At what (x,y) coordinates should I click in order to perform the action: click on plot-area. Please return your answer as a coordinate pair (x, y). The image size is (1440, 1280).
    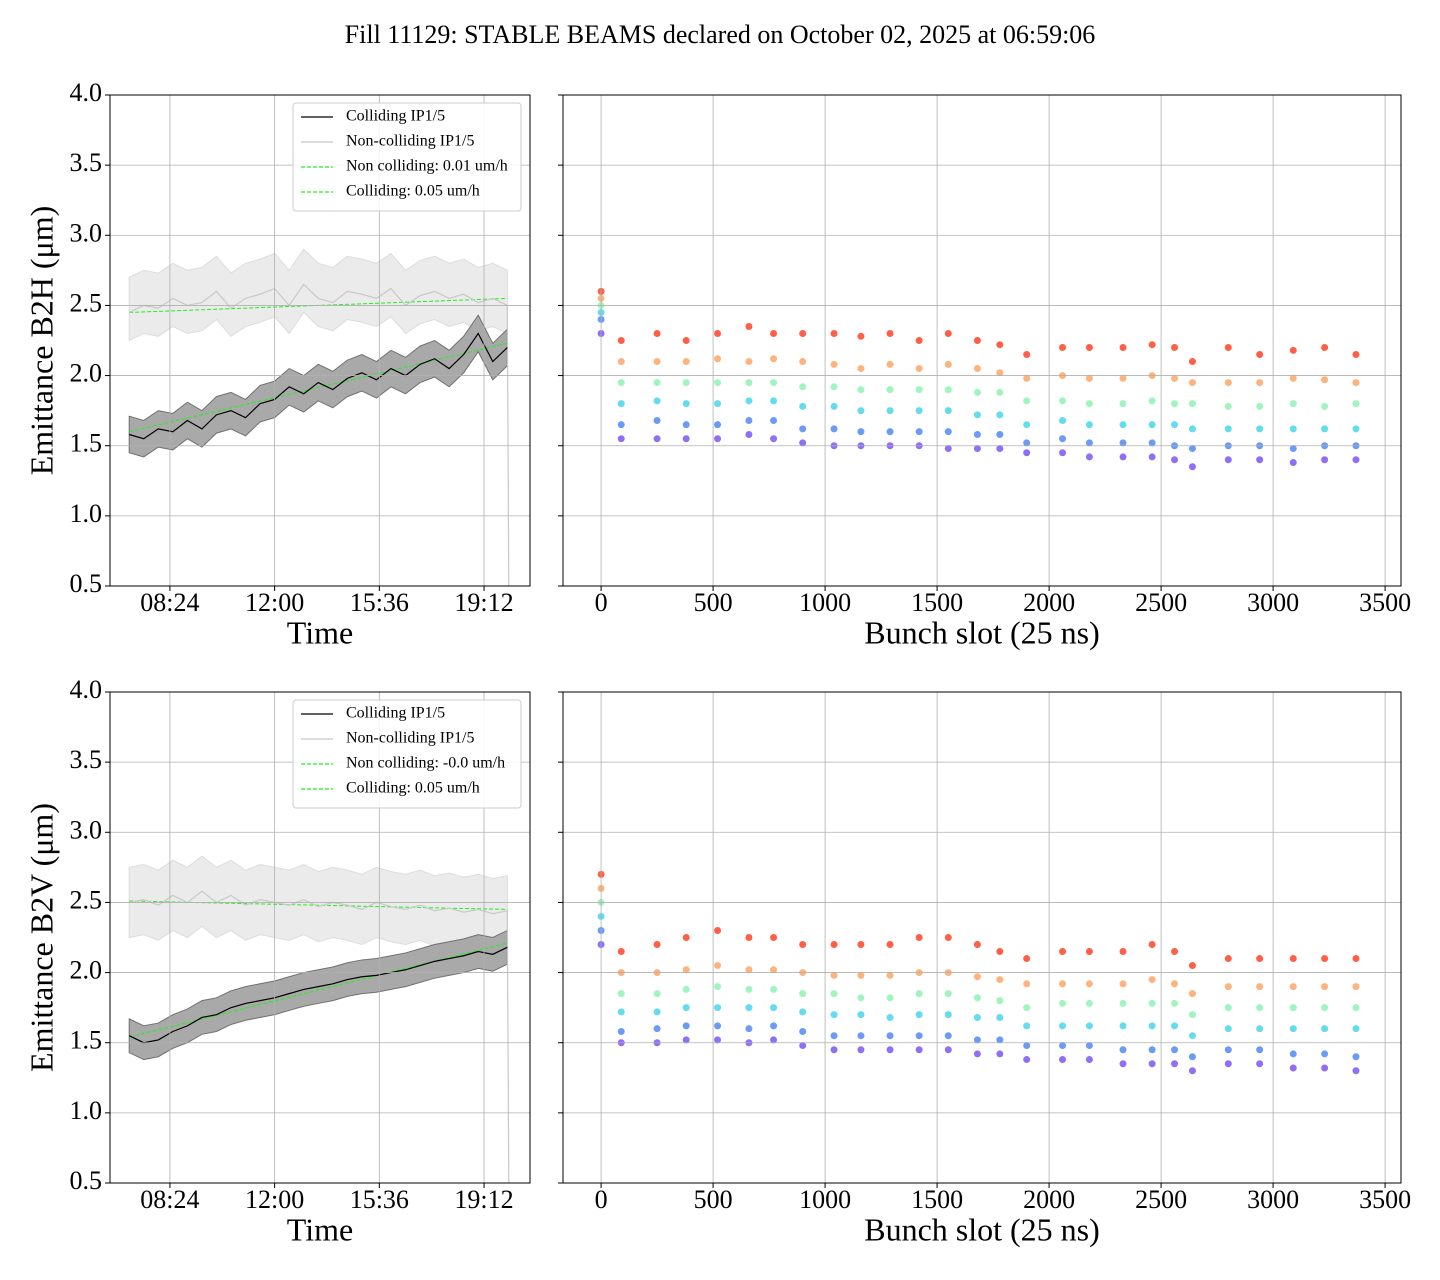
    Looking at the image, I should click on (319, 417).